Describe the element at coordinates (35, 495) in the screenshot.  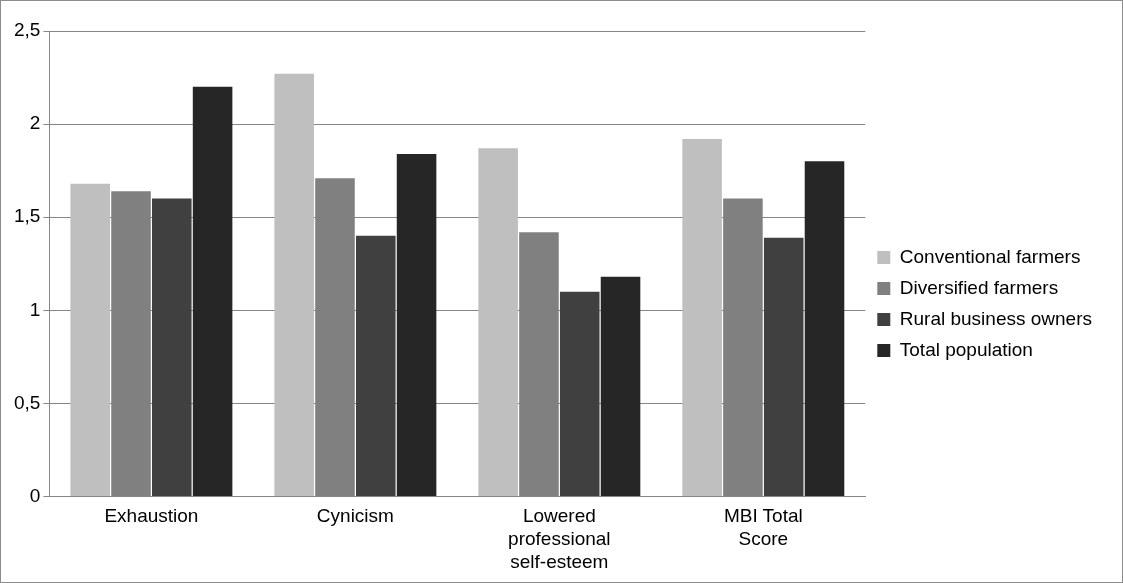
I see `y-tick-label: 0` at that location.